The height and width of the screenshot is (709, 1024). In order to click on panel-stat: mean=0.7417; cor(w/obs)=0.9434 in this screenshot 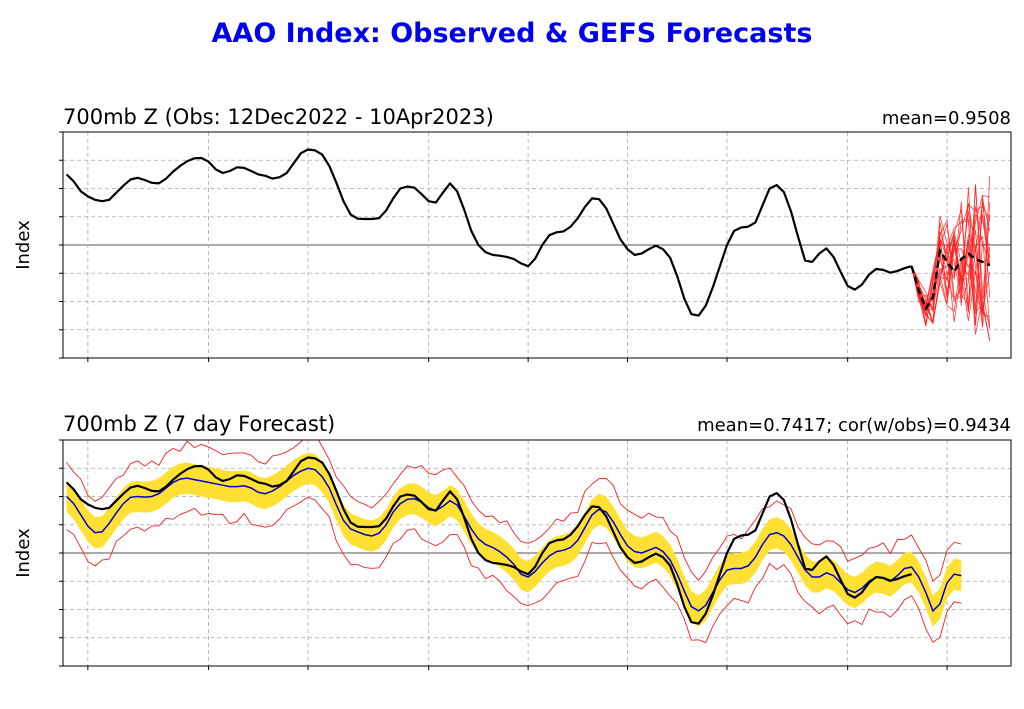, I will do `click(854, 425)`.